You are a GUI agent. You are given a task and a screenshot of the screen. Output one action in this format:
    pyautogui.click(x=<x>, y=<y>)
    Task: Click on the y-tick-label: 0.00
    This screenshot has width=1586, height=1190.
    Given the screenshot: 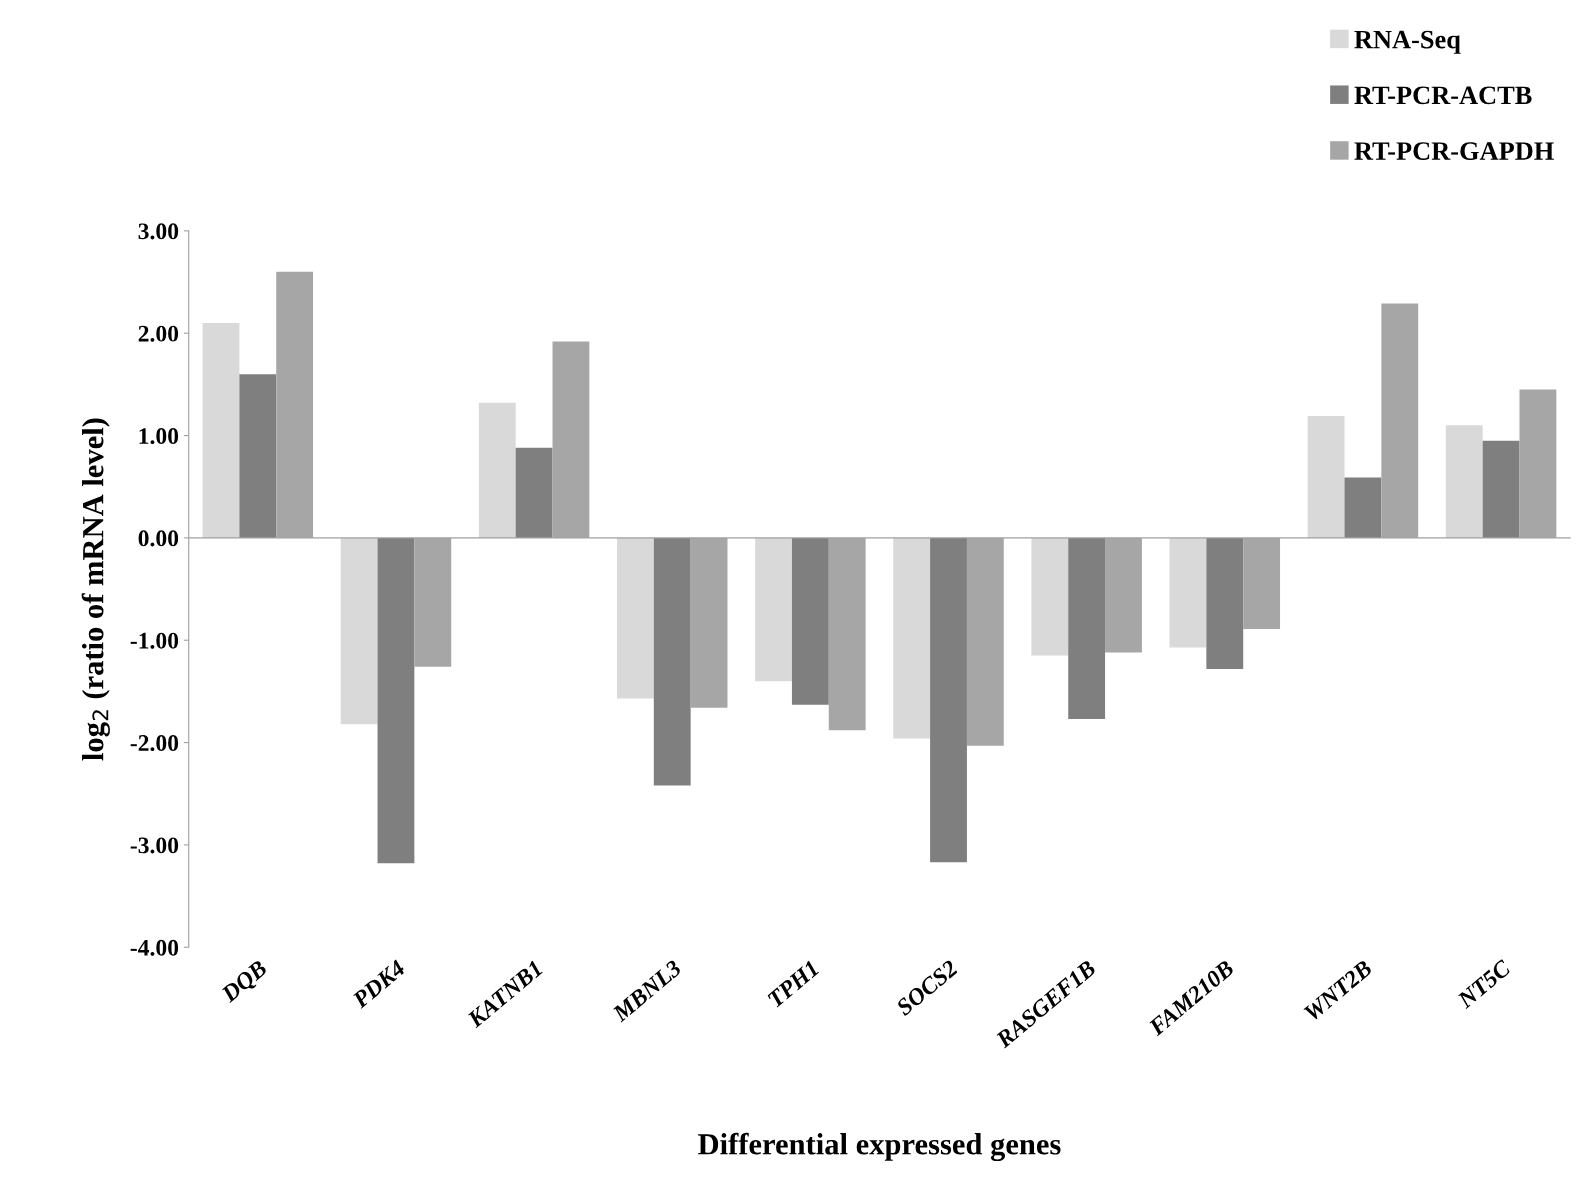 What is the action you would take?
    pyautogui.click(x=158, y=538)
    